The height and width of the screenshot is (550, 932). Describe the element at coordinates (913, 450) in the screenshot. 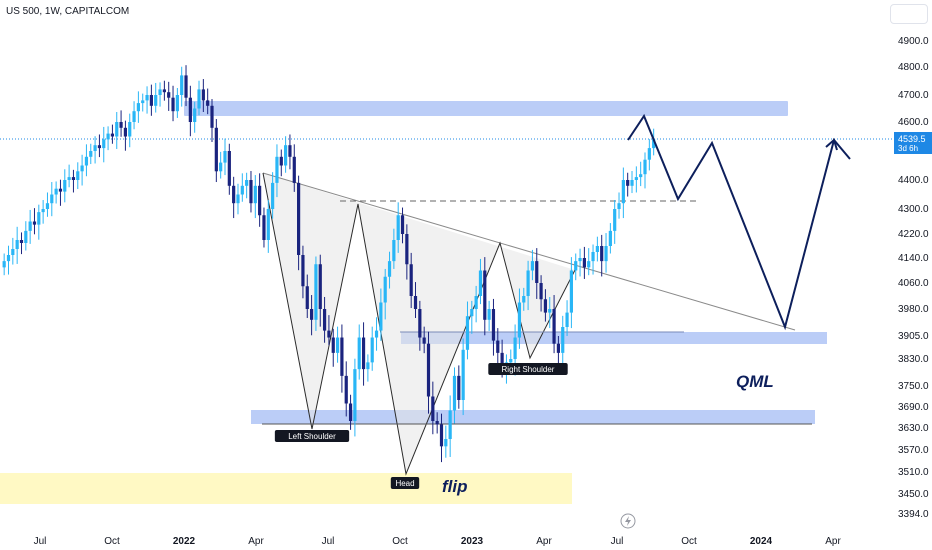

I see `y-axis-tick-label: 3570.0` at that location.